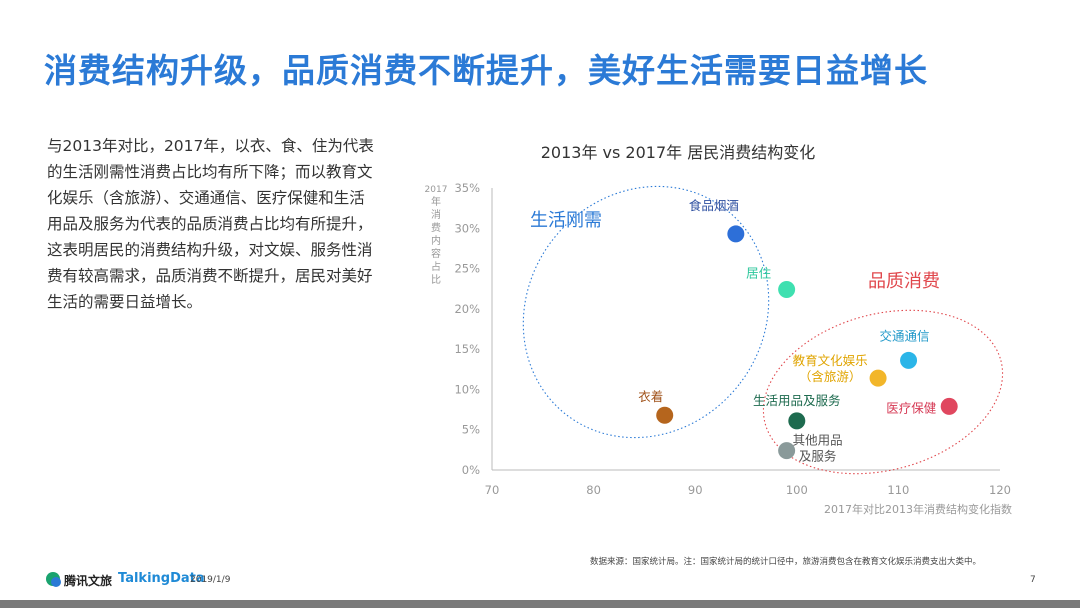 The width and height of the screenshot is (1080, 608). What do you see at coordinates (467, 349) in the screenshot?
I see `y-tick-label: 15%` at bounding box center [467, 349].